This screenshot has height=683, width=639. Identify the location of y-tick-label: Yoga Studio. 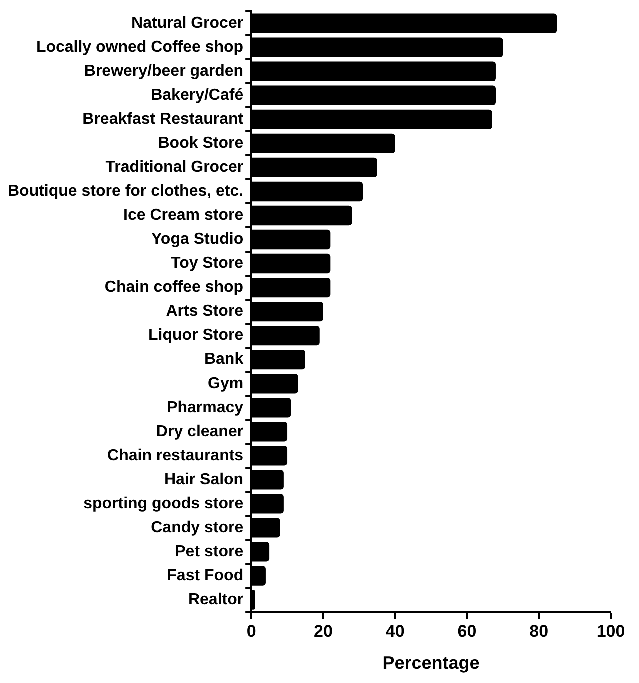
(197, 239).